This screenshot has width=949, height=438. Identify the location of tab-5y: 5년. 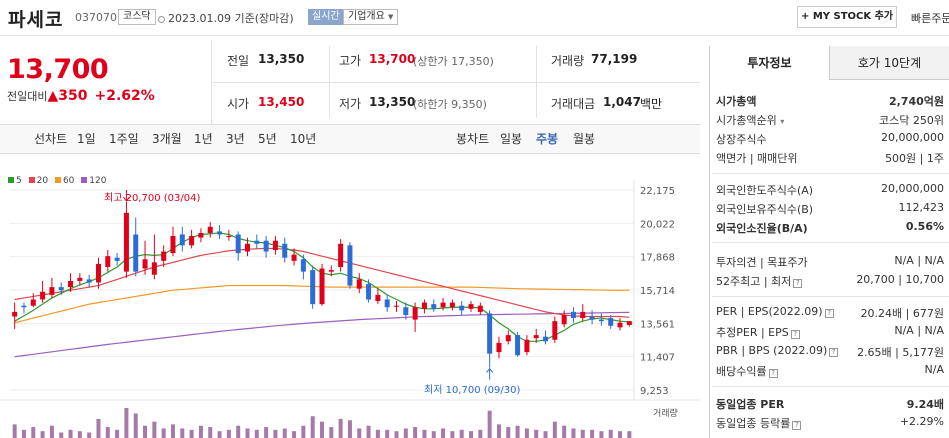
(267, 139).